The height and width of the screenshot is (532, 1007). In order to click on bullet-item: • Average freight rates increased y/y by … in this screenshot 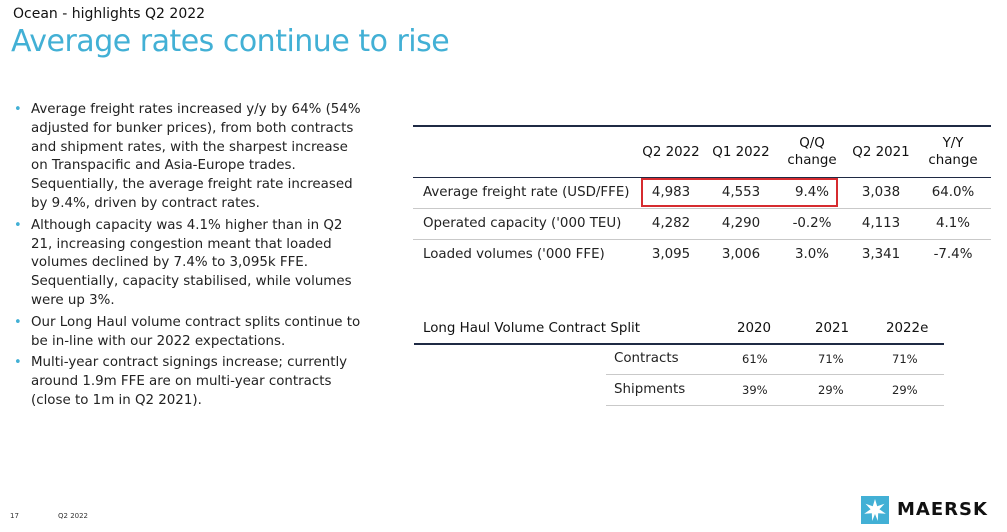, I will do `click(189, 157)`.